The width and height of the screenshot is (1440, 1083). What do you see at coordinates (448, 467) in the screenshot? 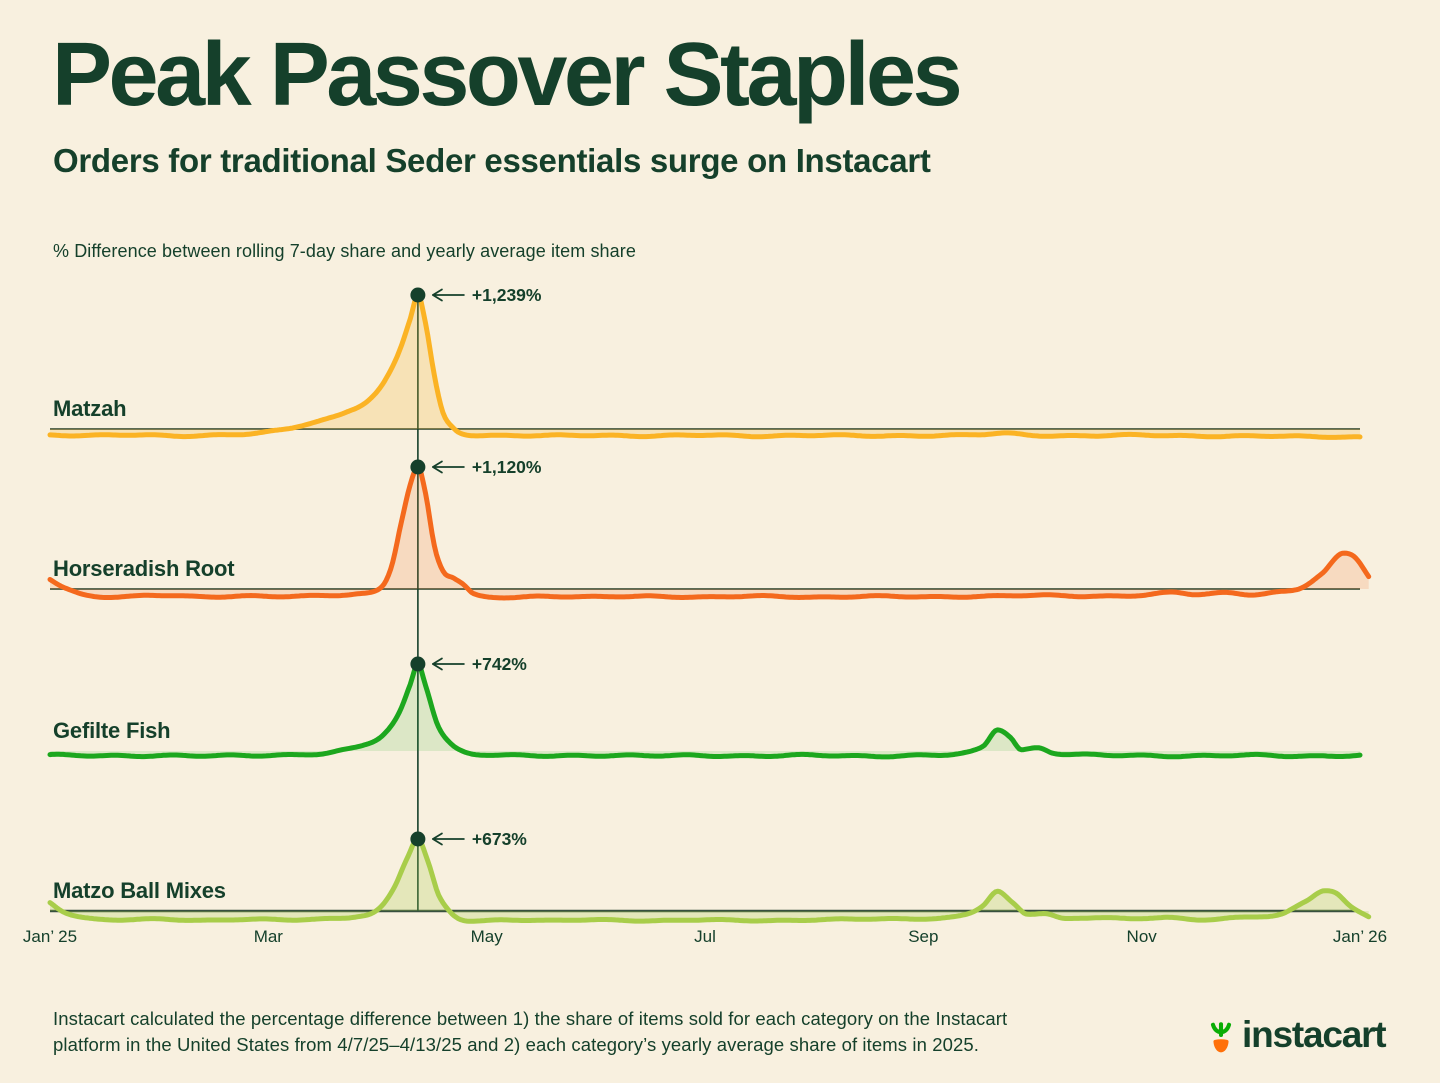
I see `annotation-arrow-horseradish-root` at bounding box center [448, 467].